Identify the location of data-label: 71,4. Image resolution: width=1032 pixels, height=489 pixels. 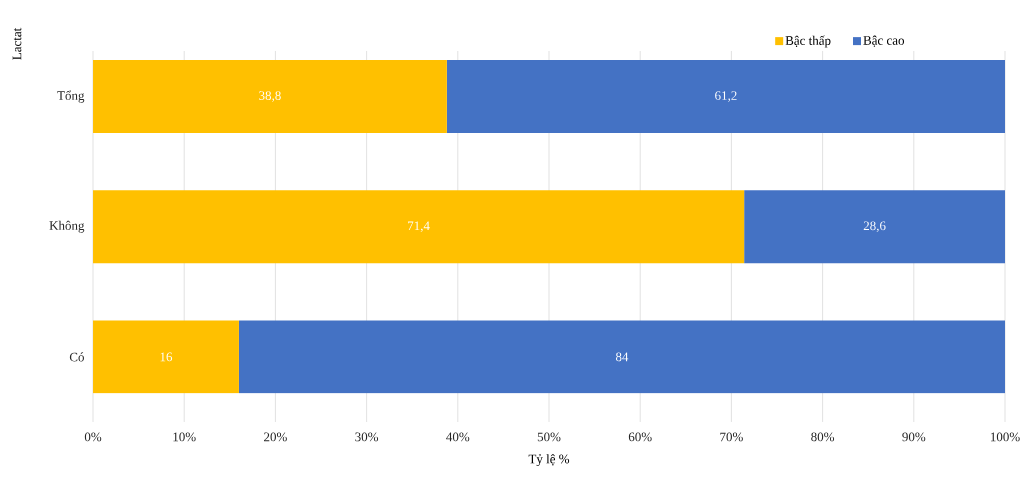
(419, 227).